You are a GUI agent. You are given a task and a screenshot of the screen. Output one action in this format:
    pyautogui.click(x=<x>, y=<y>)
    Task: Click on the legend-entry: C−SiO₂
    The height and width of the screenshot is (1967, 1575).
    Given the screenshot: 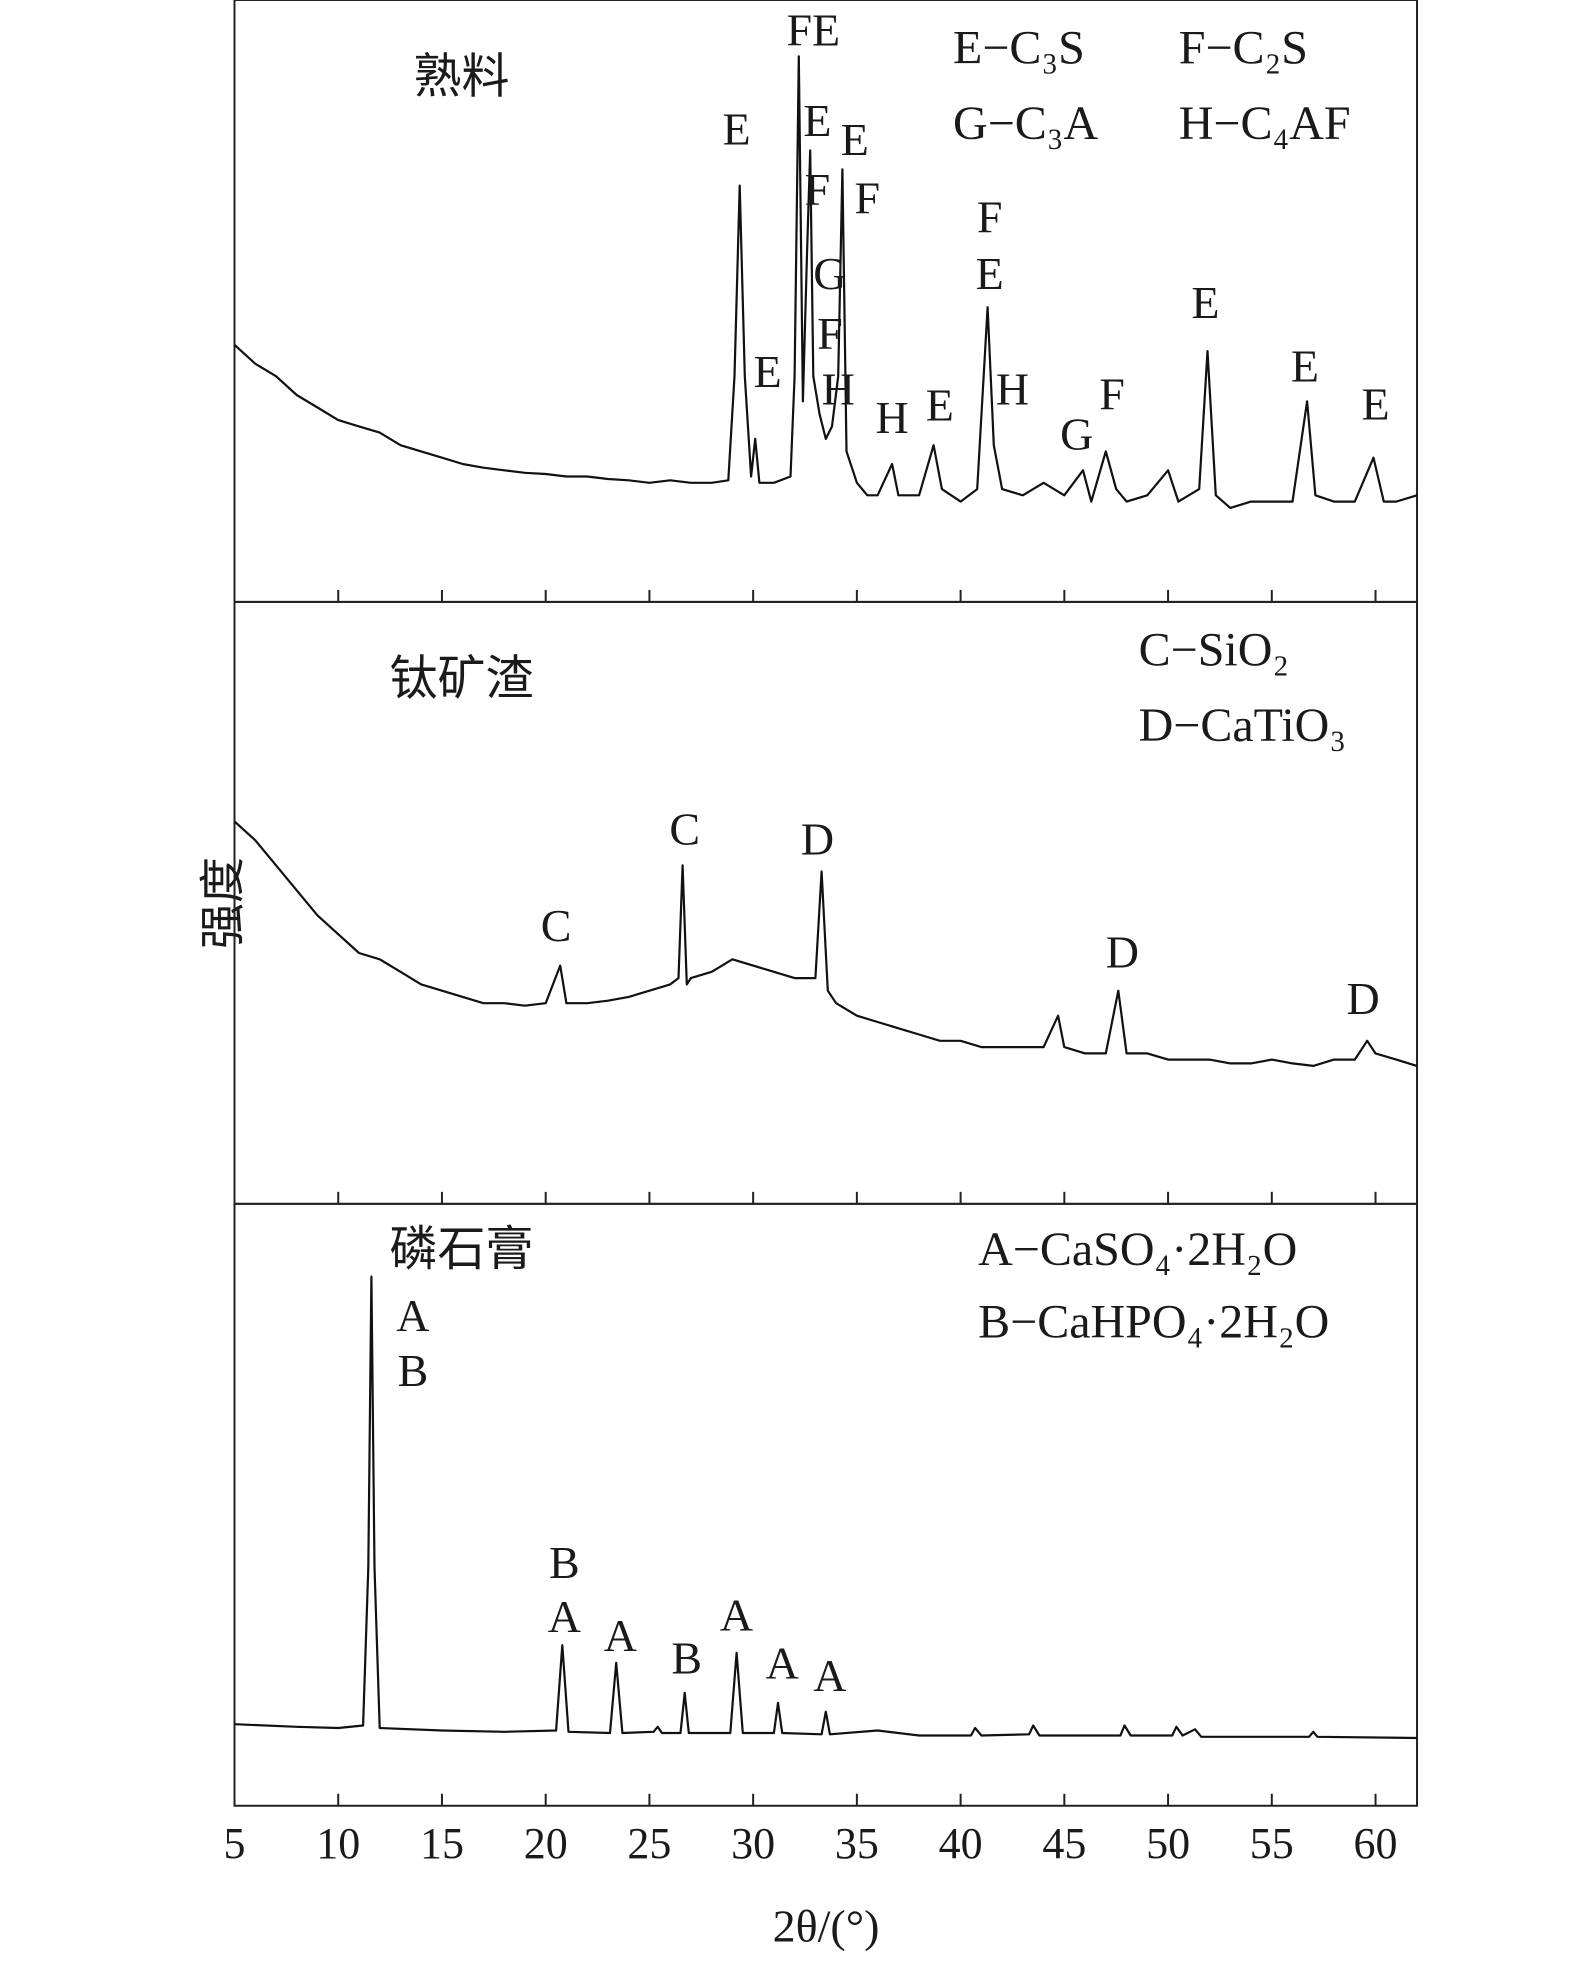 What is the action you would take?
    pyautogui.click(x=1214, y=650)
    